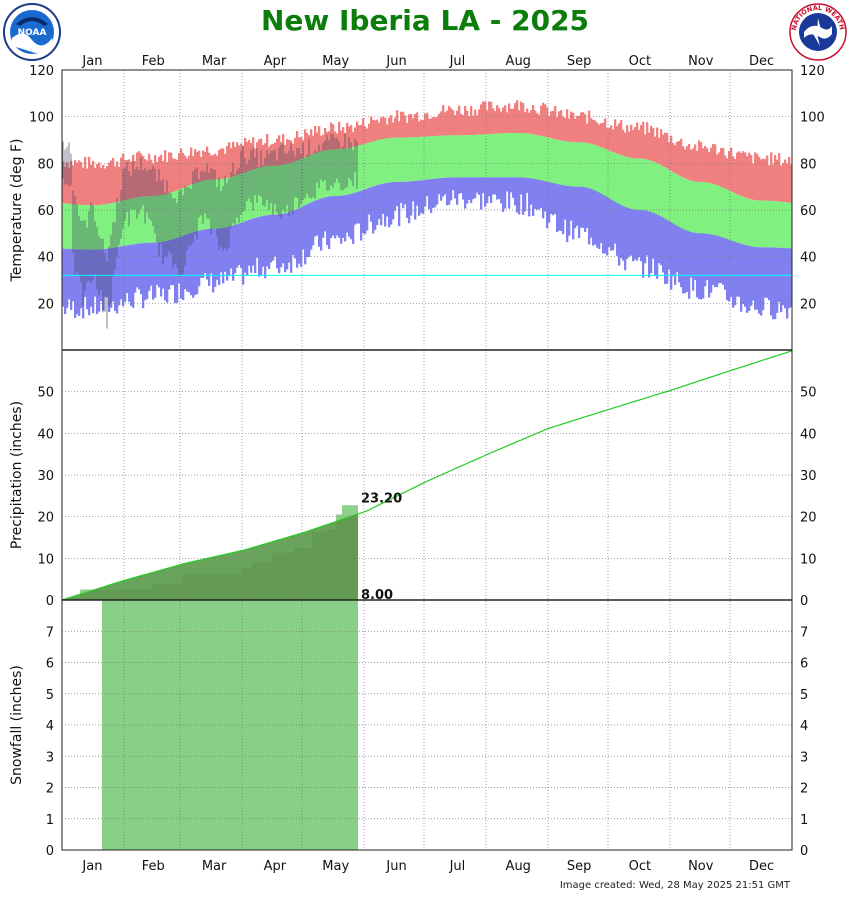 The width and height of the screenshot is (850, 900). What do you see at coordinates (32, 33) in the screenshot?
I see `svg-text: NOAA` at bounding box center [32, 33].